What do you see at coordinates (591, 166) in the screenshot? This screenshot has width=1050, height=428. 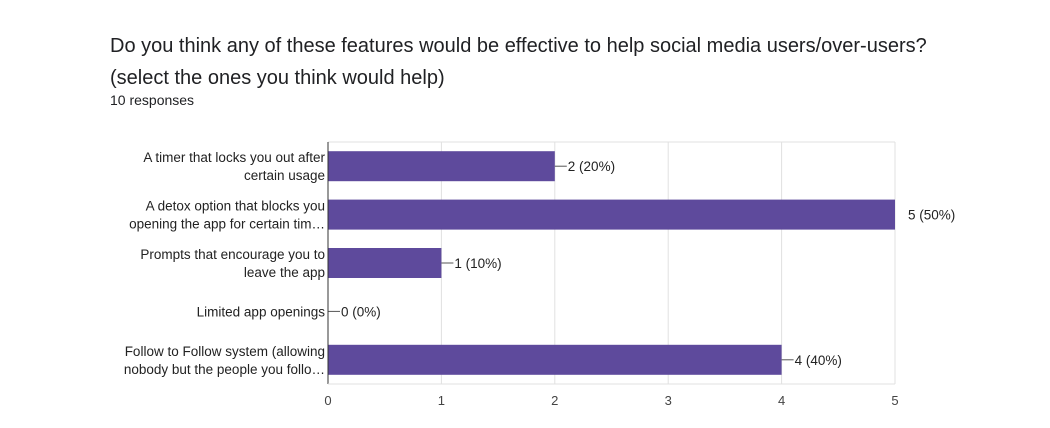 I see `data-label: 2 (20%)` at bounding box center [591, 166].